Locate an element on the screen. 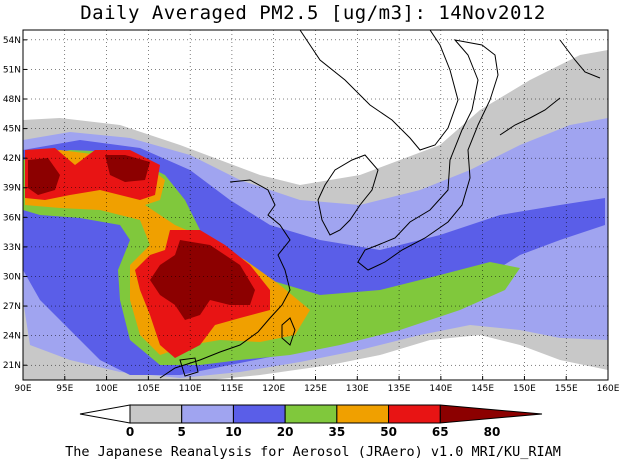 The image size is (626, 466). lat-tick-label: 21N is located at coordinates (12, 366).